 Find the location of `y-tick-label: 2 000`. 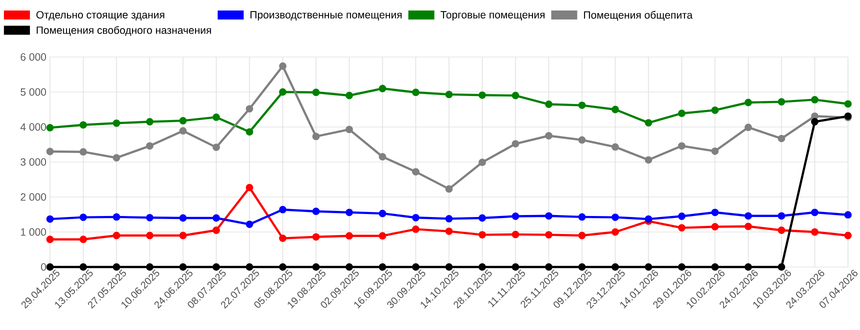

y-tick-label: 2 000 is located at coordinates (33, 197).